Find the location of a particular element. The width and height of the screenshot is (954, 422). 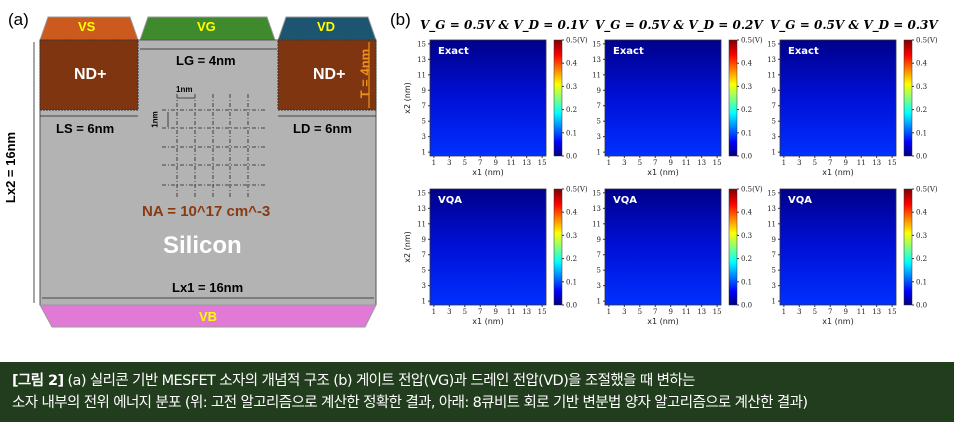

y-axis-label: x2 (nm) is located at coordinates (407, 97).